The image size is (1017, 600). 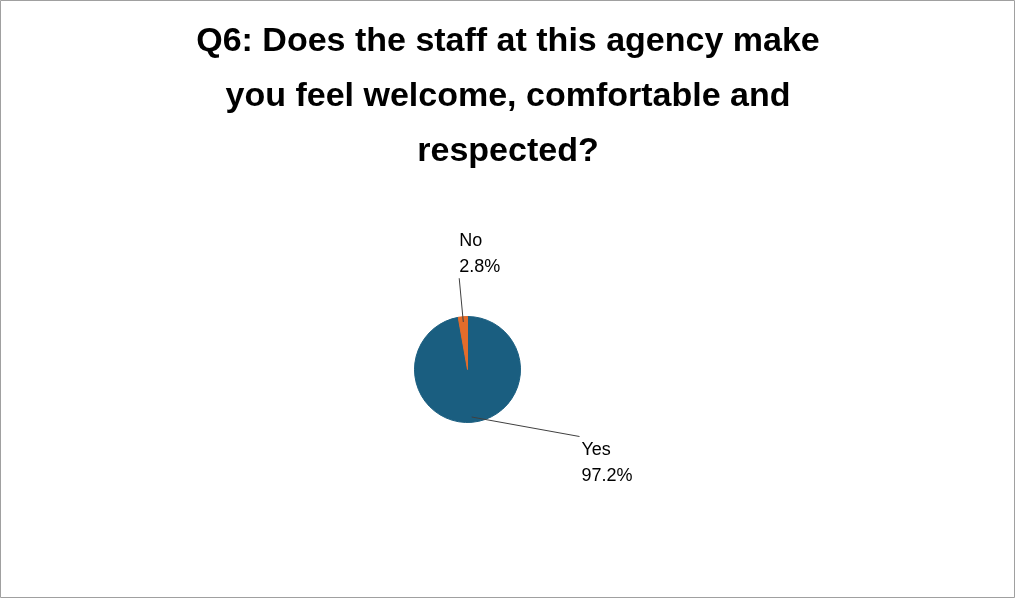 I want to click on data-label: 2.8%, so click(x=480, y=266).